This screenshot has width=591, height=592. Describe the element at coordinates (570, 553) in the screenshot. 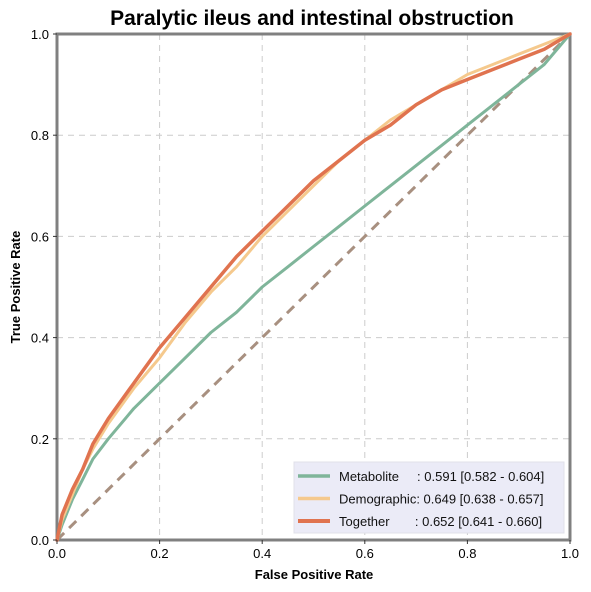

I see `x-tick-label: 1.0` at that location.